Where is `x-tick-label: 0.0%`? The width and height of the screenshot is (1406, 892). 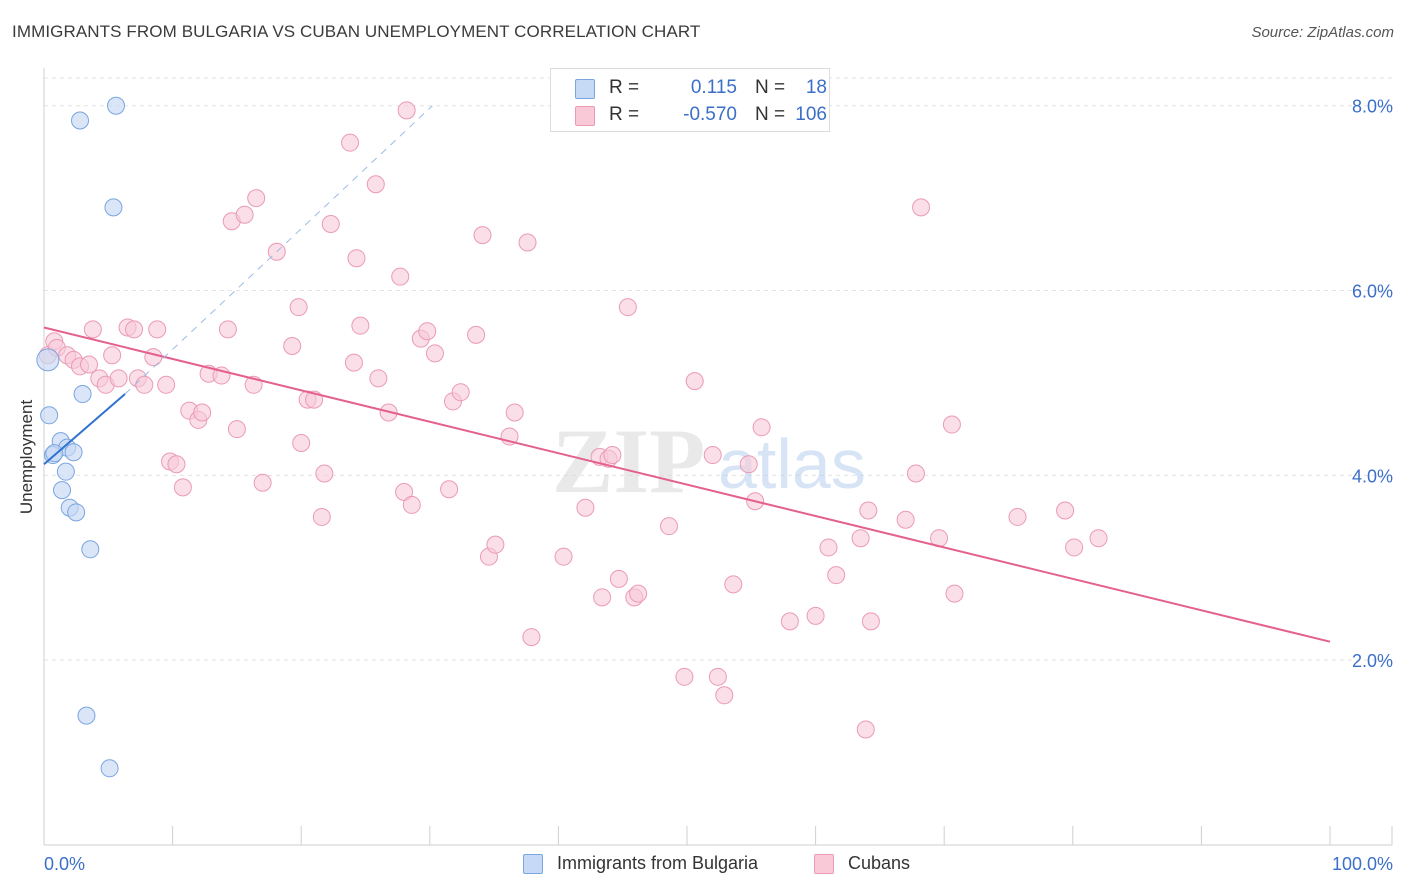 x-tick-label: 0.0% is located at coordinates (64, 864).